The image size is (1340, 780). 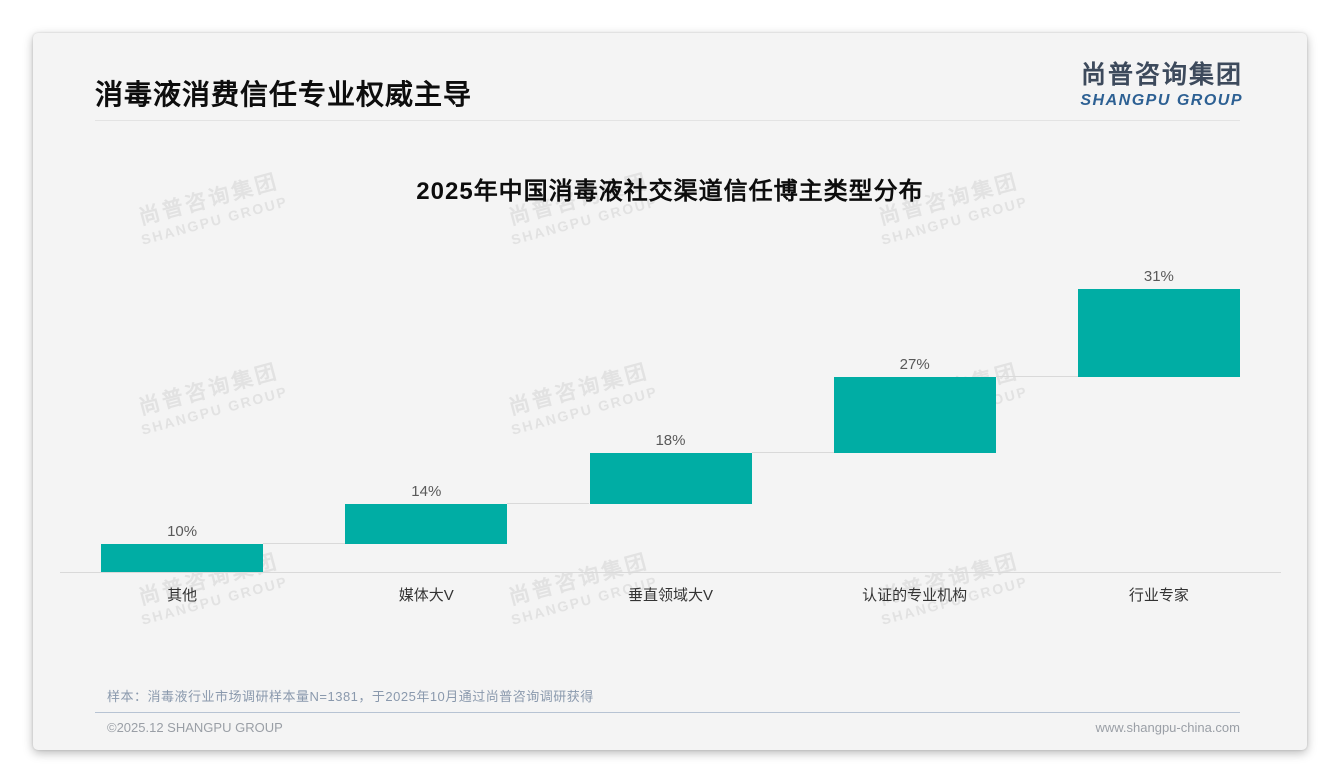 What do you see at coordinates (426, 595) in the screenshot?
I see `category-label: 媒体大V` at bounding box center [426, 595].